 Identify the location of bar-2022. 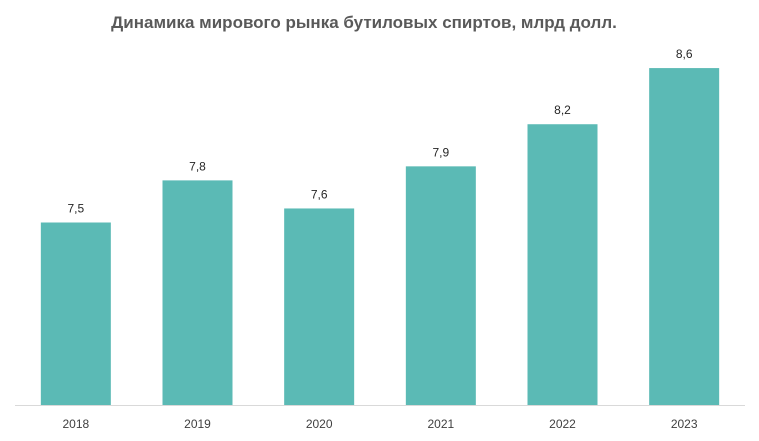
(562, 264).